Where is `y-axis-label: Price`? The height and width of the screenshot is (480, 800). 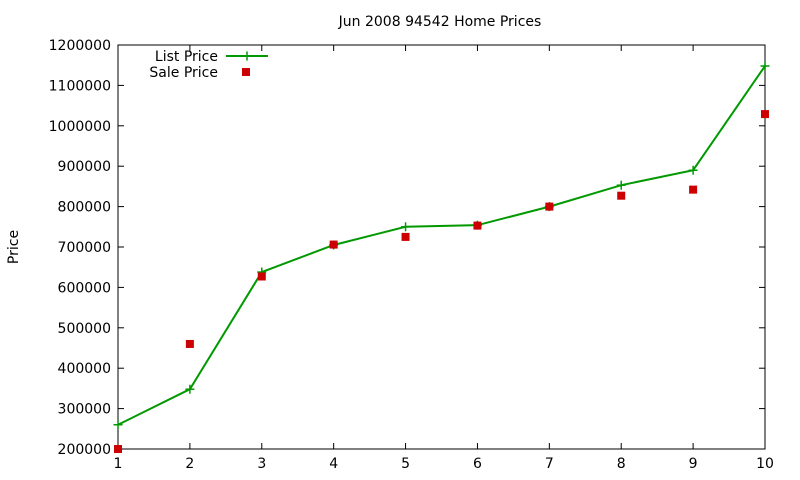
y-axis-label: Price is located at coordinates (14, 247).